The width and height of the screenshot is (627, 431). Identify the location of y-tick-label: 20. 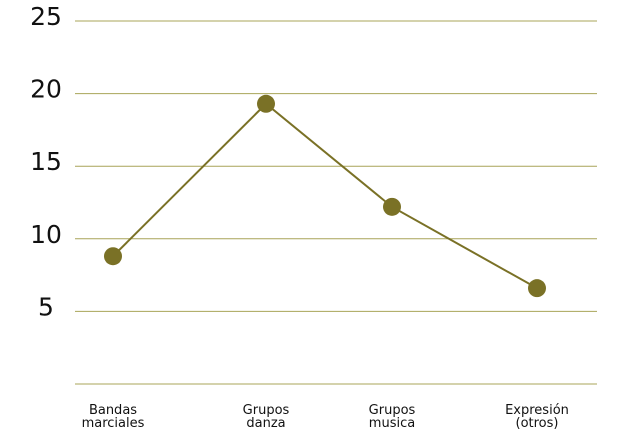
(46, 89).